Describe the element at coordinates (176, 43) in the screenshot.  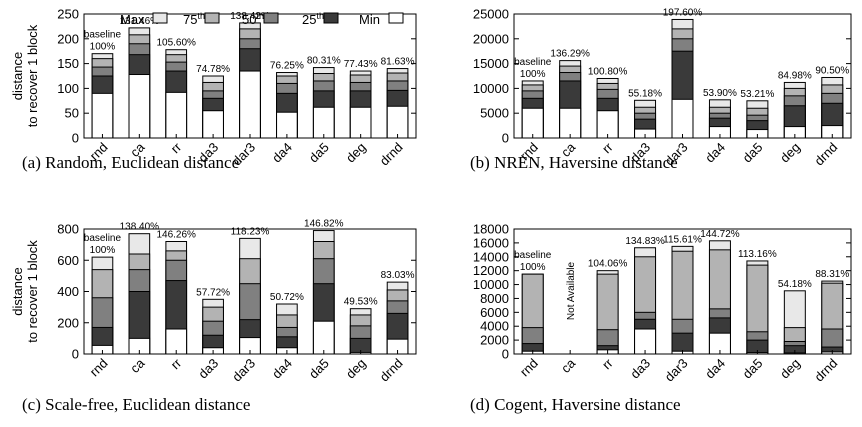
I see `bar-annotation: 105.60%` at that location.